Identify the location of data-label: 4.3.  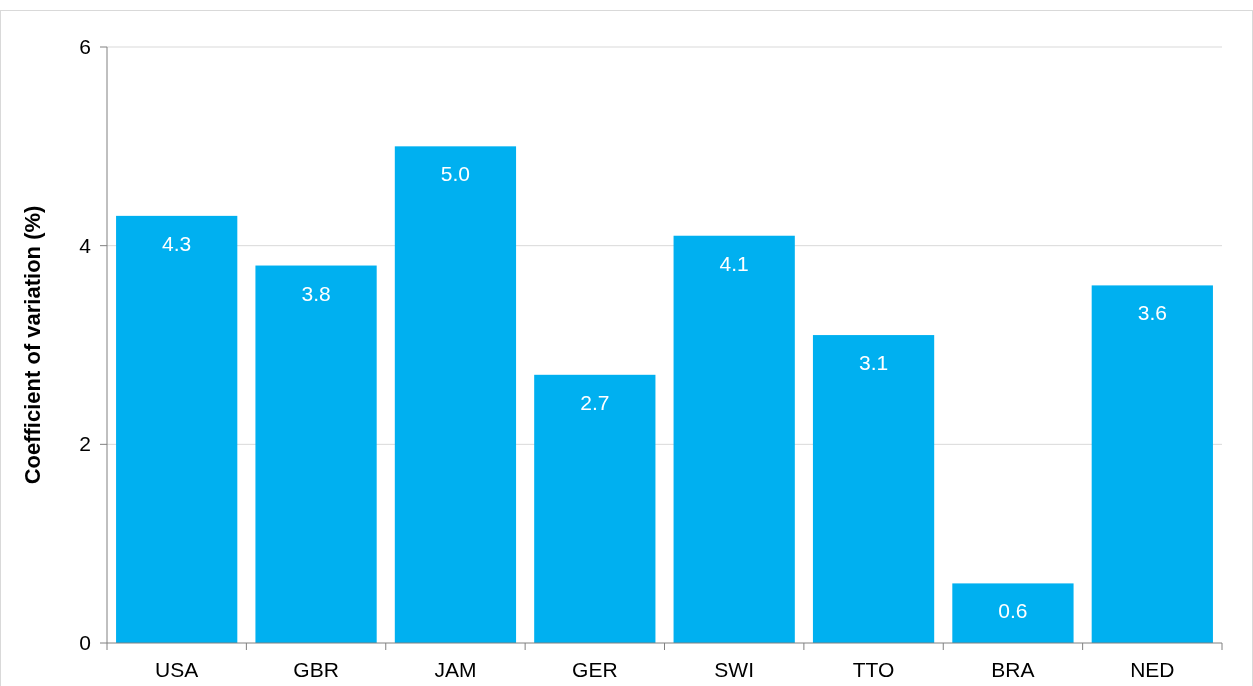
(177, 243).